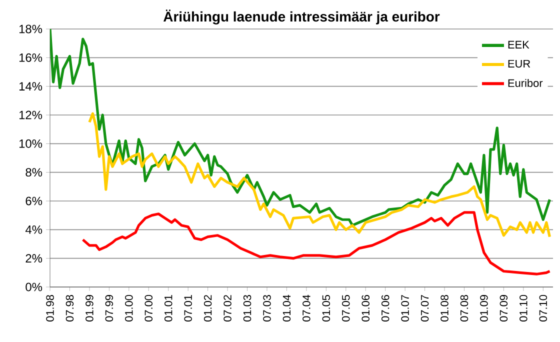  I want to click on x-tick-label: 07.03, so click(267, 308).